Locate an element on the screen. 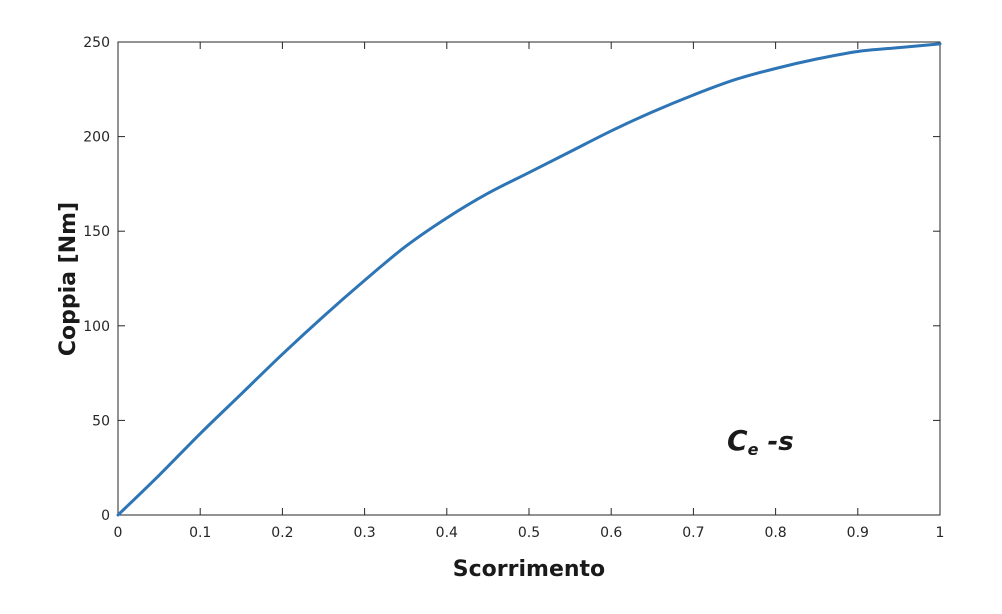  y-tick-label: 0 is located at coordinates (105, 516).